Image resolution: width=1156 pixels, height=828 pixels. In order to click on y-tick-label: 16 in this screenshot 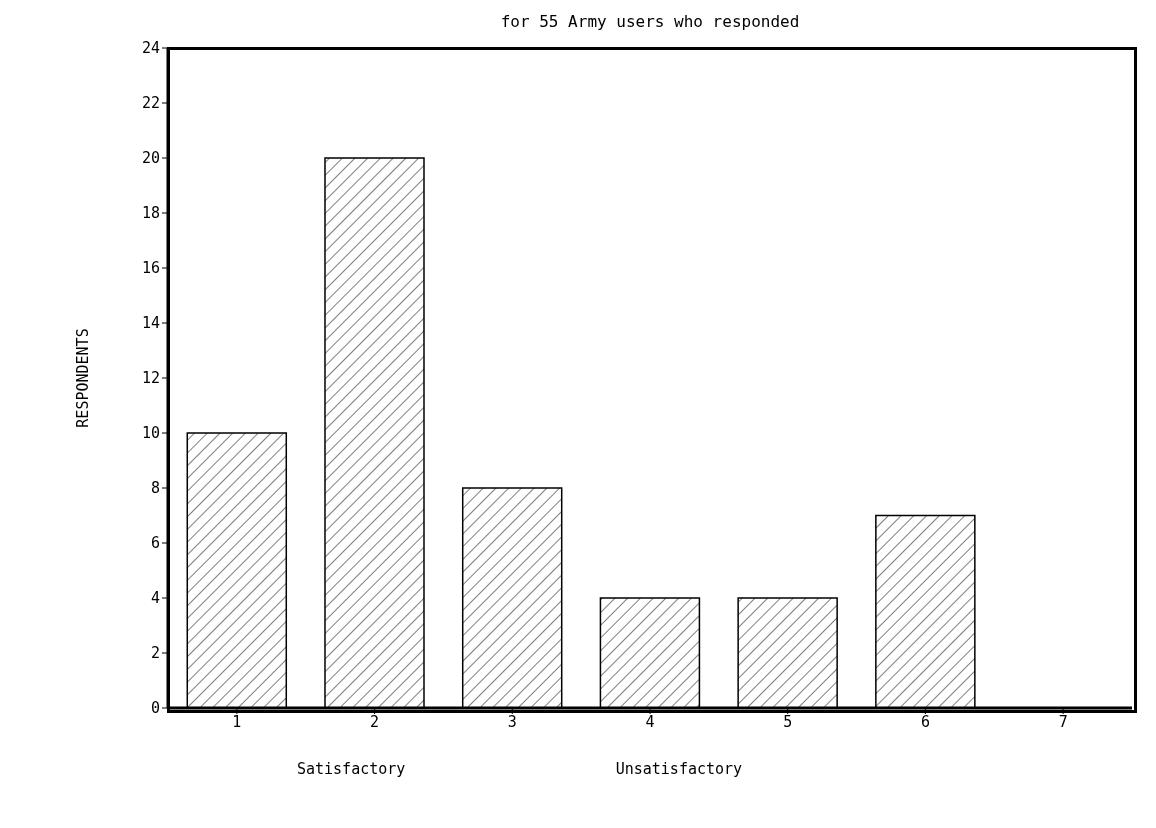, I will do `click(150, 268)`.